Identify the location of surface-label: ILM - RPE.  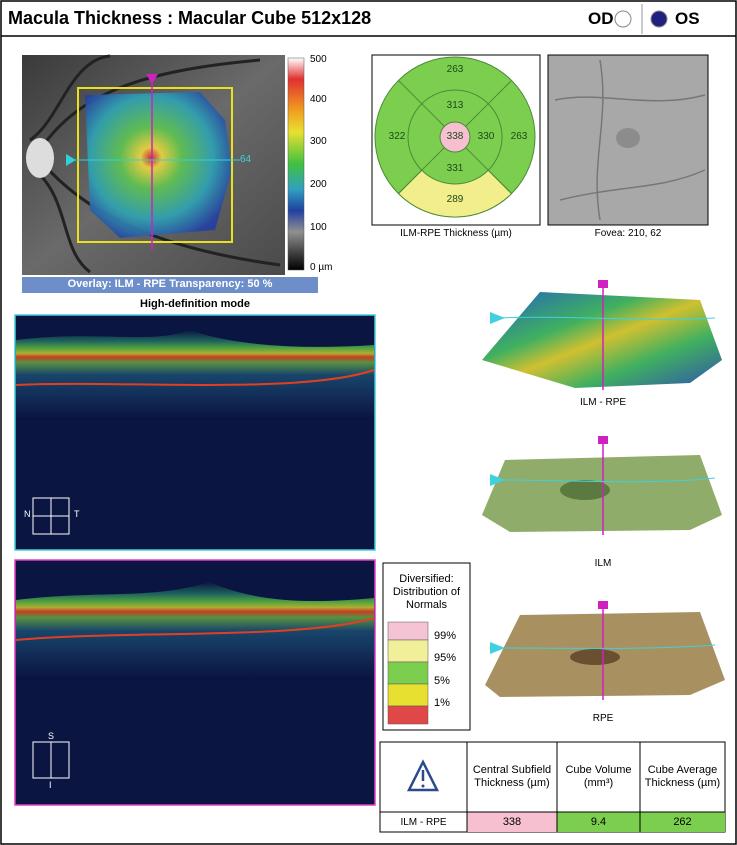
(603, 402).